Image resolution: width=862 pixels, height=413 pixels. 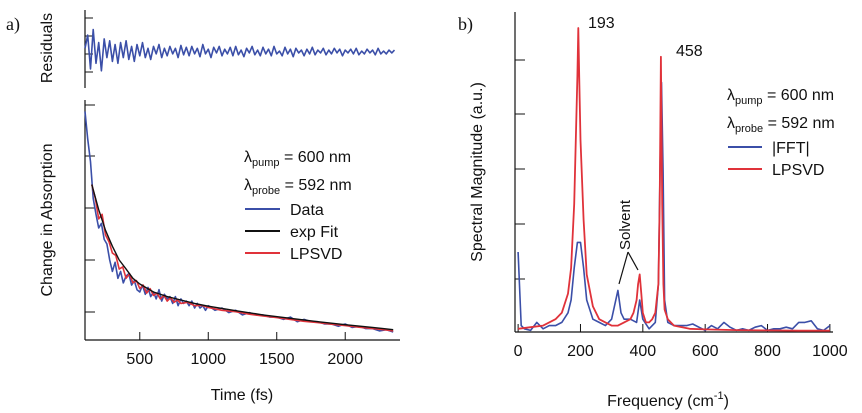 I want to click on legend-a-pump-rest: = 600 nm, so click(x=316, y=157).